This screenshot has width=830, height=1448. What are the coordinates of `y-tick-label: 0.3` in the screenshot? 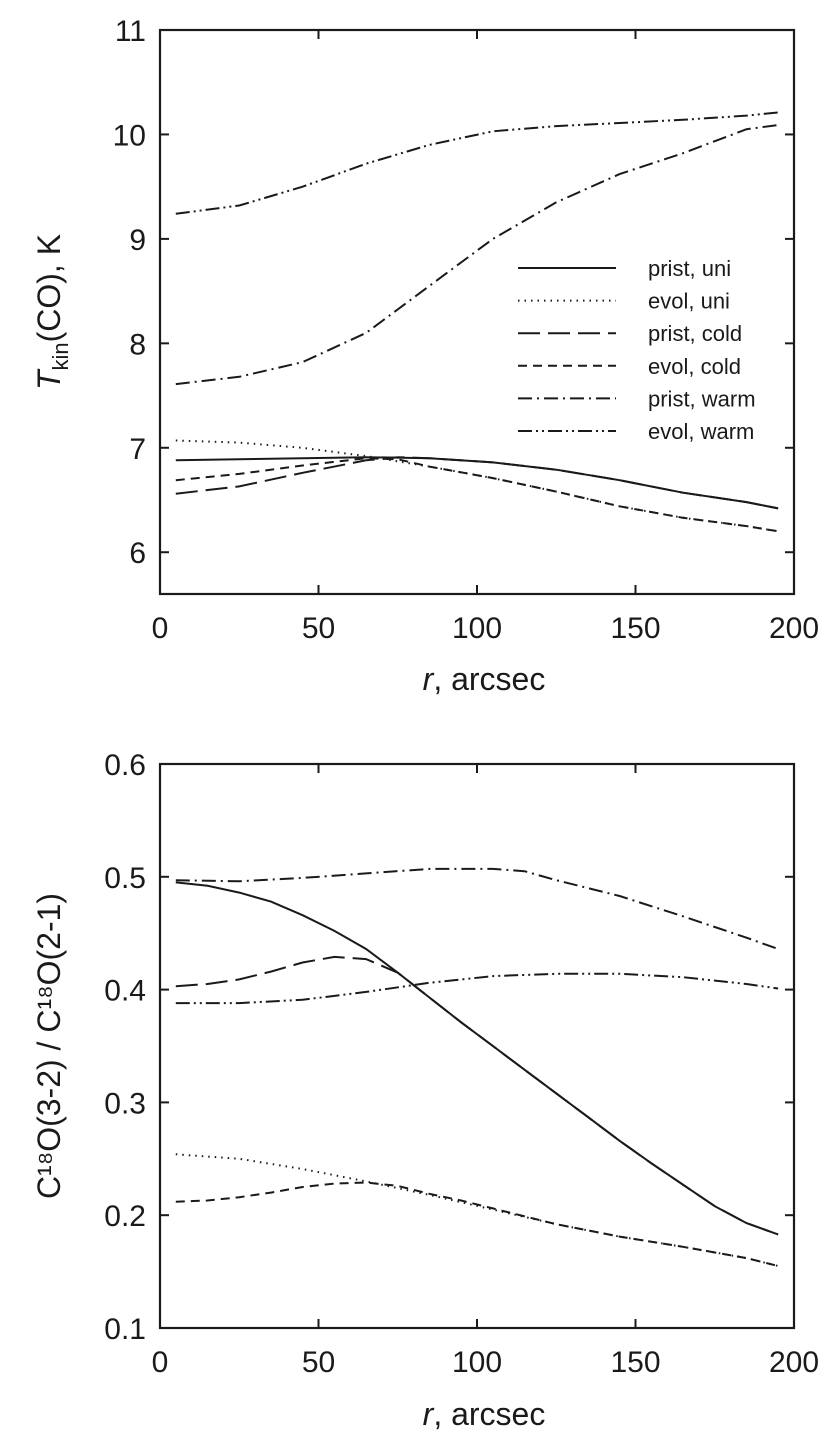 It's located at (125, 1103).